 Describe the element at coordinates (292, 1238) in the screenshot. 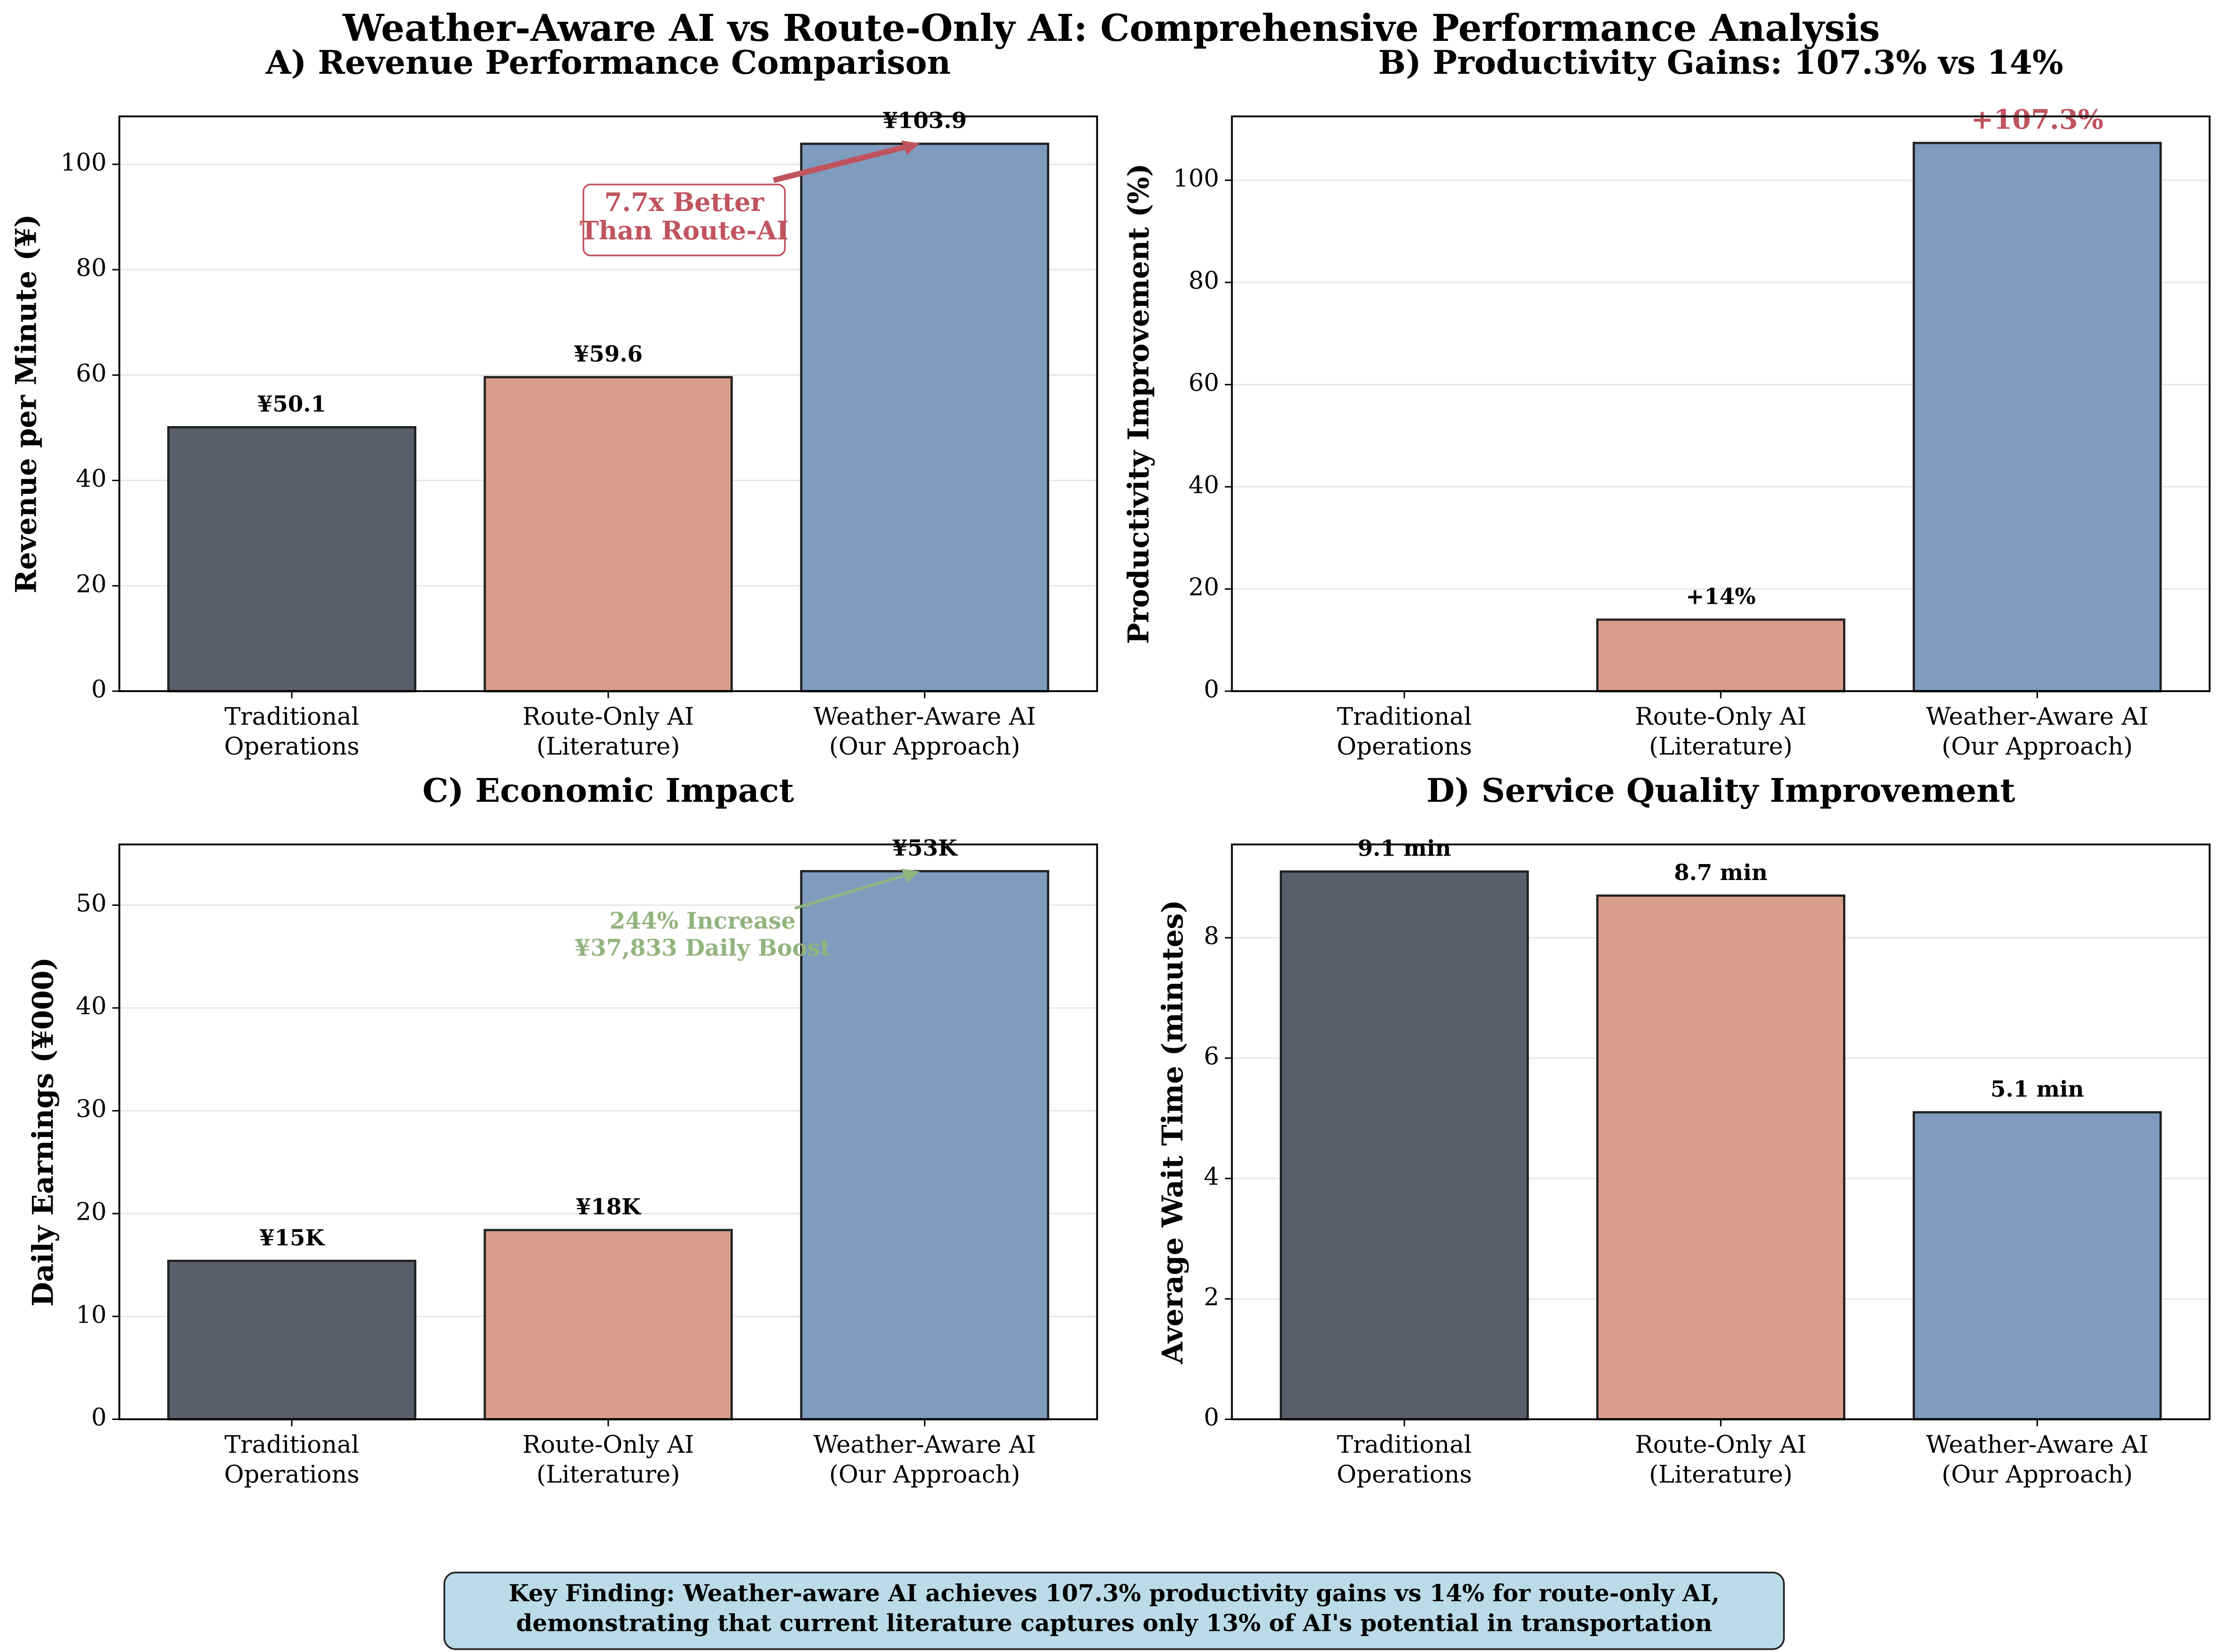

I see `value-label: ¥15K` at that location.